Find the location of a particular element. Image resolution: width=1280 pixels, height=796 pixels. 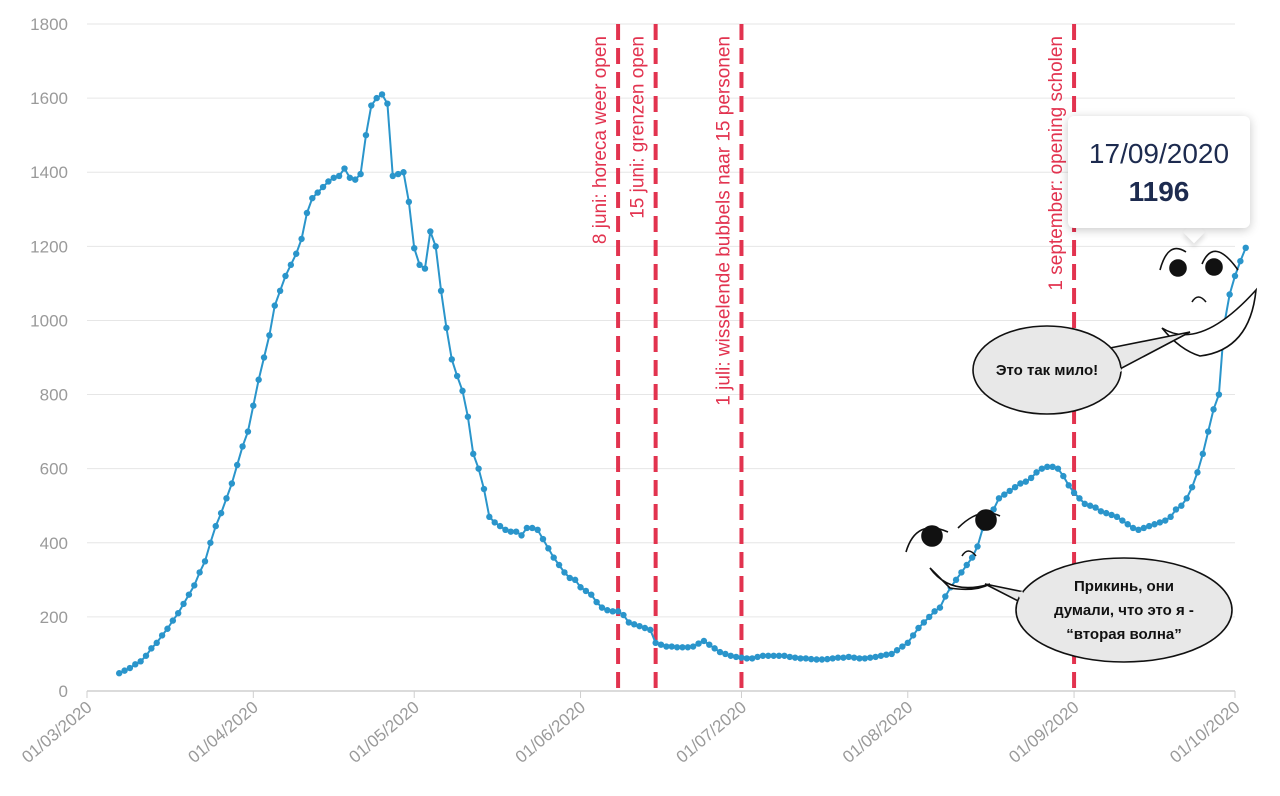

speech-bubble-top: Это так мило! is located at coordinates (1081, 370).